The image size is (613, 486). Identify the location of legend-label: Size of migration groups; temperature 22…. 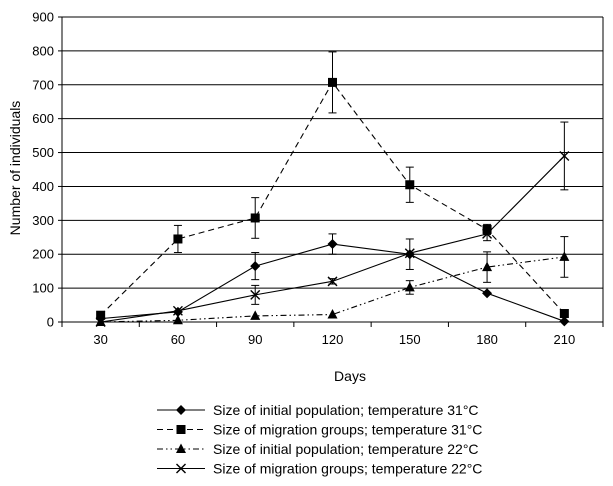
(347, 469).